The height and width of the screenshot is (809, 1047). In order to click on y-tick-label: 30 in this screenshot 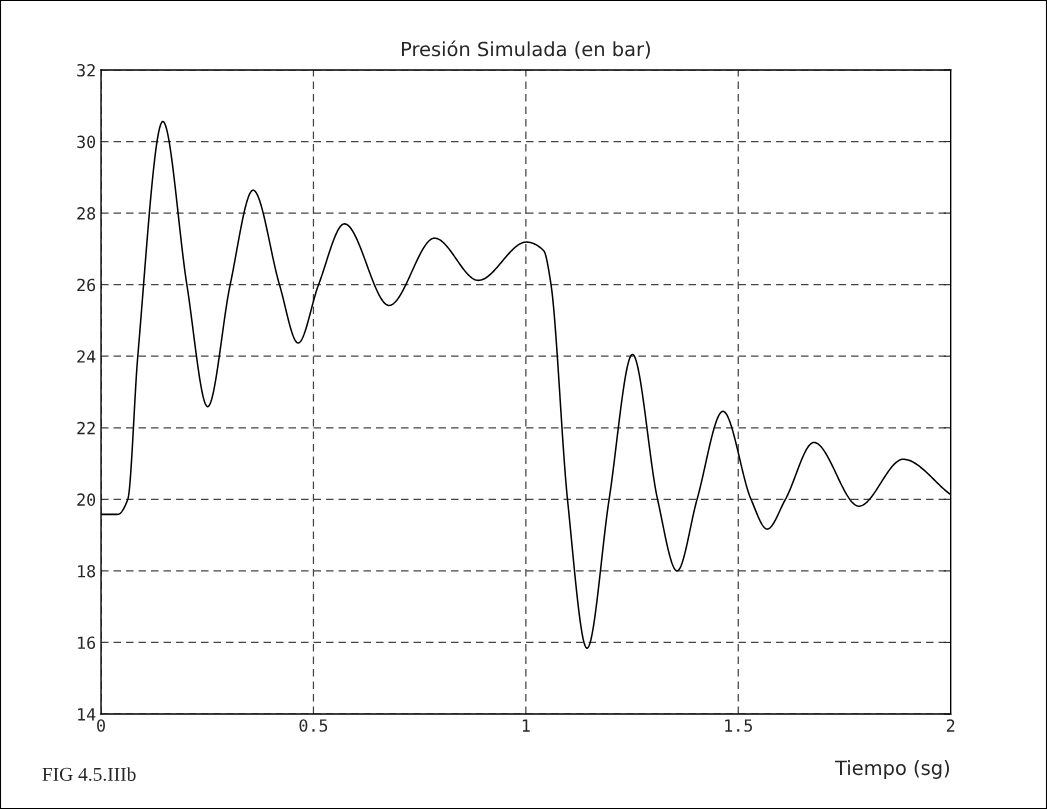, I will do `click(86, 142)`.